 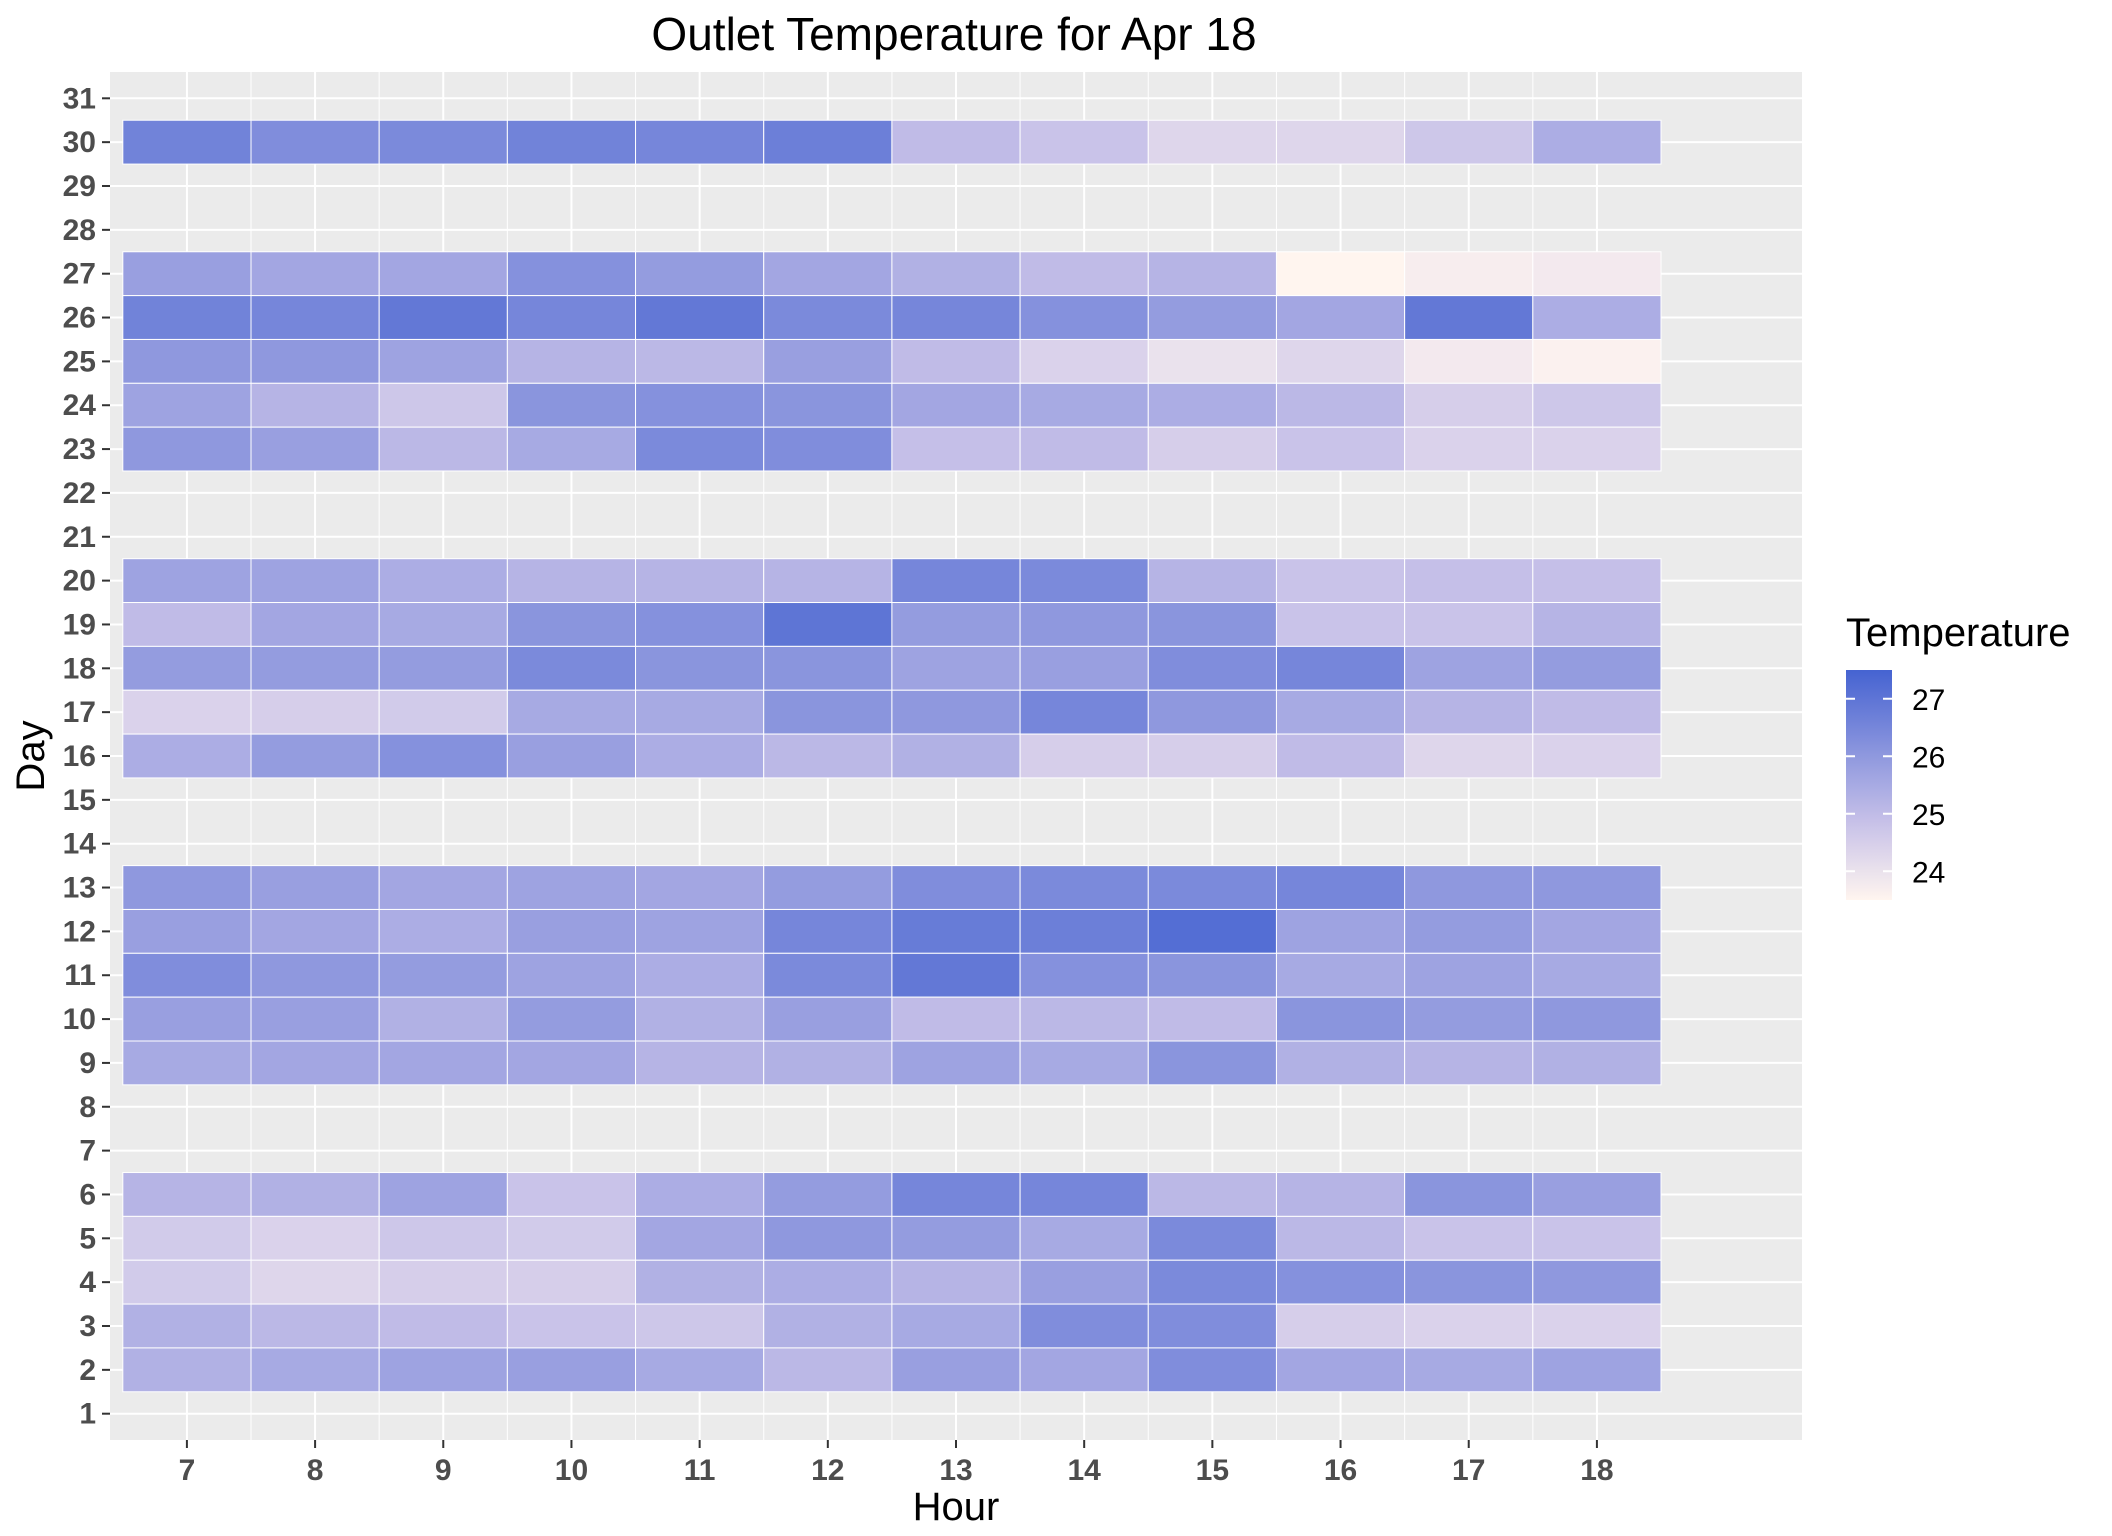 What do you see at coordinates (187, 1470) in the screenshot?
I see `x-tick-label: 7` at bounding box center [187, 1470].